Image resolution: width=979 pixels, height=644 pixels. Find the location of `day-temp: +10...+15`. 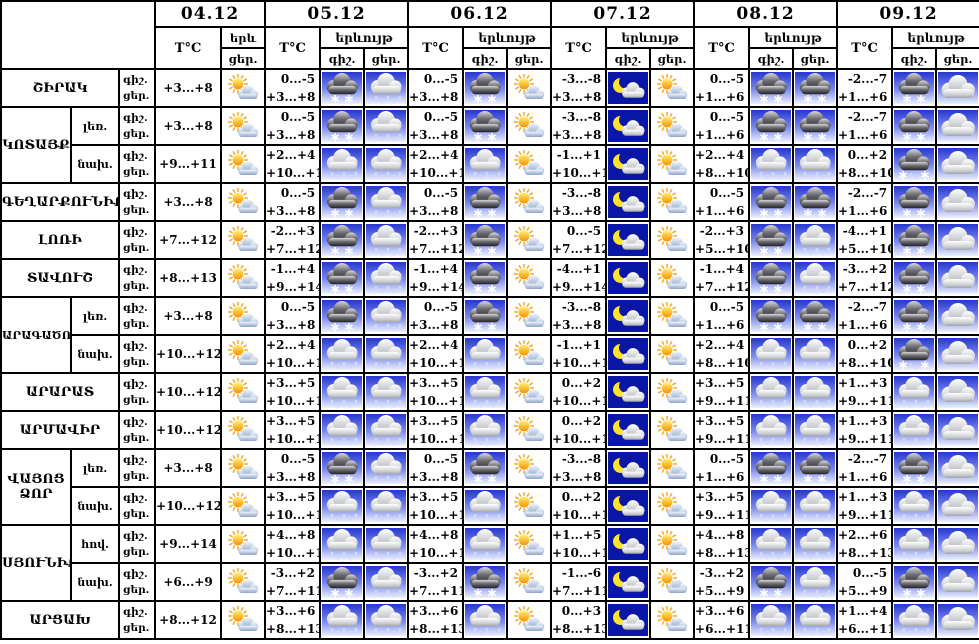

day-temp: +10...+15 is located at coordinates (292, 553).